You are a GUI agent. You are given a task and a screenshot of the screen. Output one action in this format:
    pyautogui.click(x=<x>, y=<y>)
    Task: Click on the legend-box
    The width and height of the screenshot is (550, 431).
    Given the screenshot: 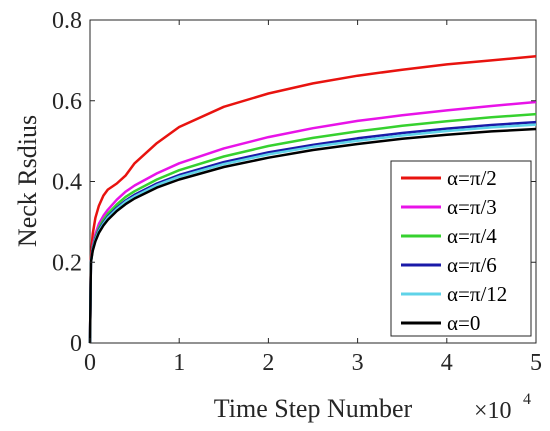 What is the action you would take?
    pyautogui.click(x=461, y=248)
    